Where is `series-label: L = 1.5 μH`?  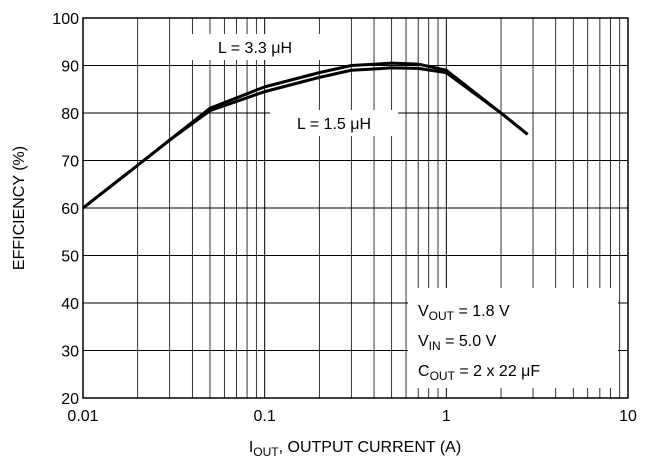
series-label: L = 1.5 μH is located at coordinates (334, 124).